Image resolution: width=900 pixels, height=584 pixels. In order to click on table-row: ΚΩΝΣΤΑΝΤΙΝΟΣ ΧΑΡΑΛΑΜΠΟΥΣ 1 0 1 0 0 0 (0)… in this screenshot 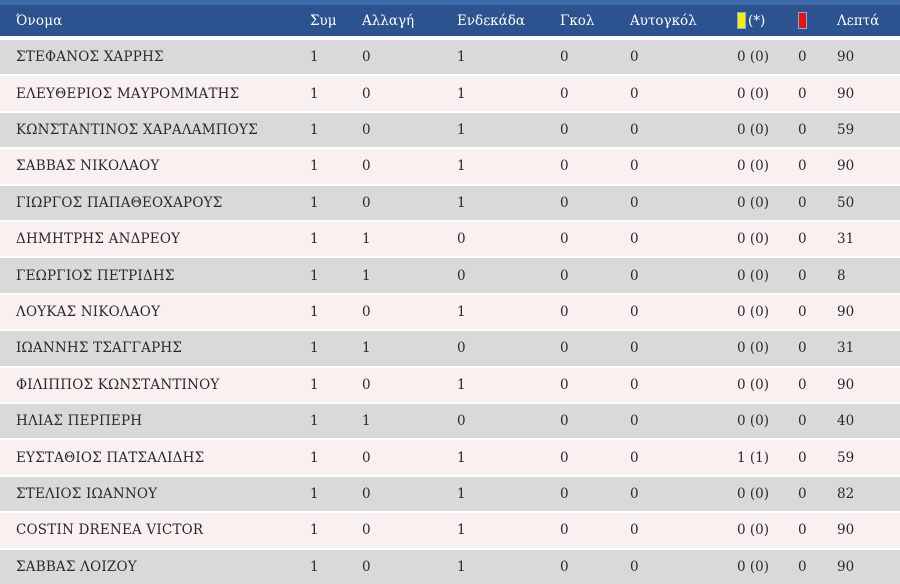, I will do `click(450, 129)`.